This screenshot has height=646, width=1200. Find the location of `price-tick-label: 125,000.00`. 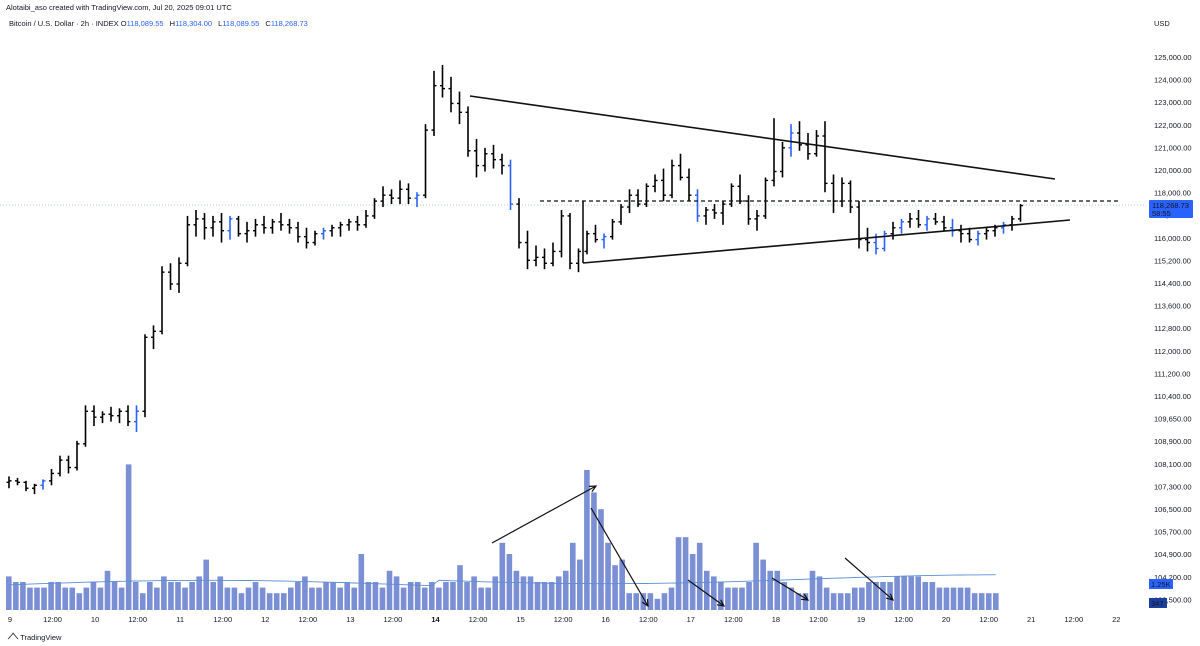

price-tick-label: 125,000.00 is located at coordinates (1173, 57).